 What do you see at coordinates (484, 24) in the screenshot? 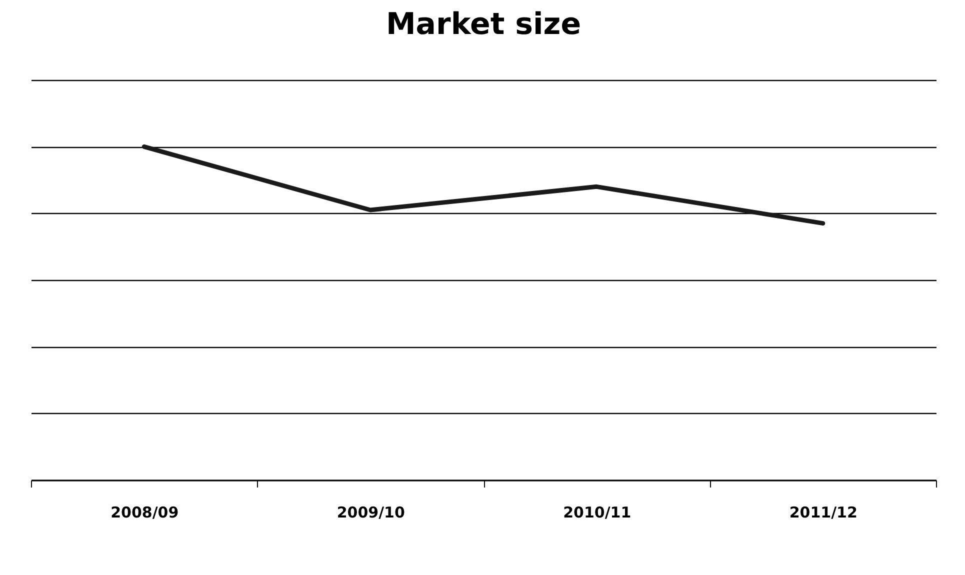
I see `chart-title: Market size` at bounding box center [484, 24].